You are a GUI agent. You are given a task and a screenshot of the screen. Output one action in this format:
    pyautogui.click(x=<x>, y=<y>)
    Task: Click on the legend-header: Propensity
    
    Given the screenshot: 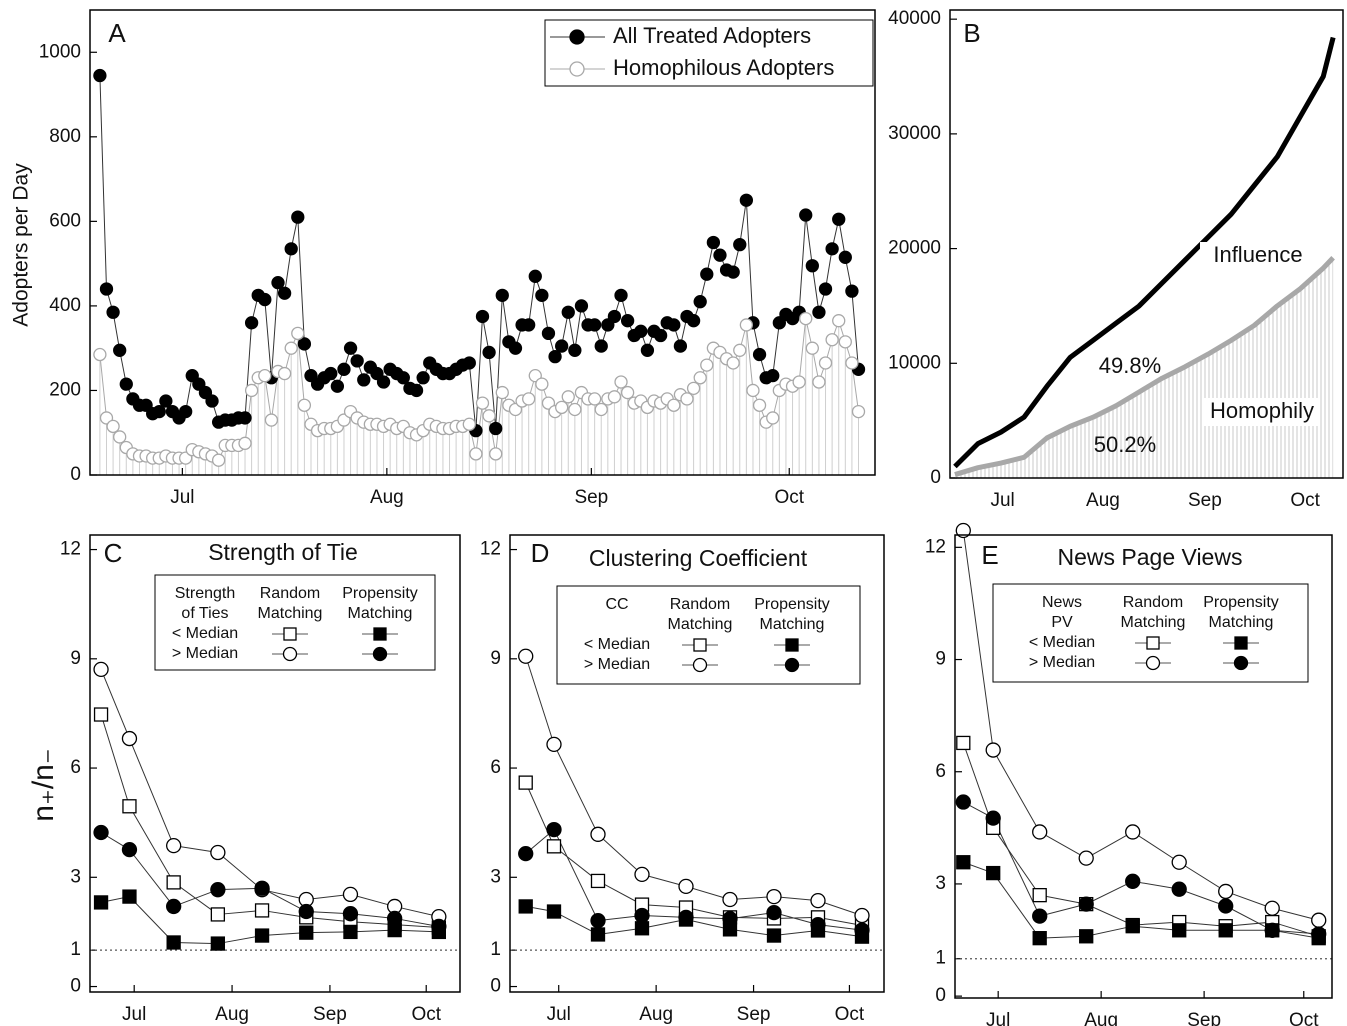 What is the action you would take?
    pyautogui.click(x=792, y=604)
    